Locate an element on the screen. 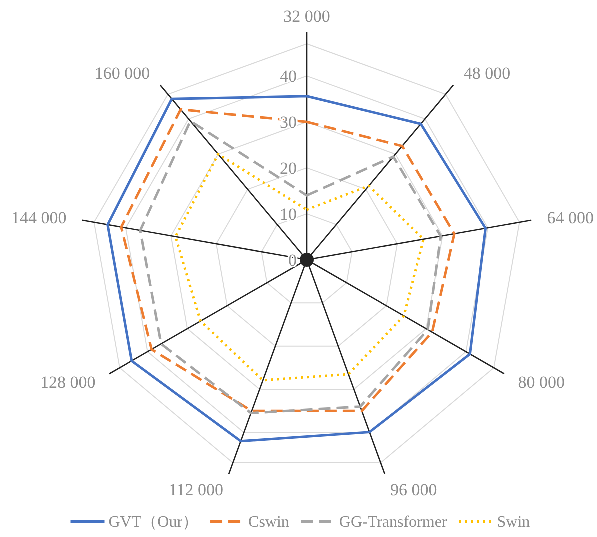 Image resolution: width=597 pixels, height=537 pixels. spoke-label: 160 000 is located at coordinates (122, 74).